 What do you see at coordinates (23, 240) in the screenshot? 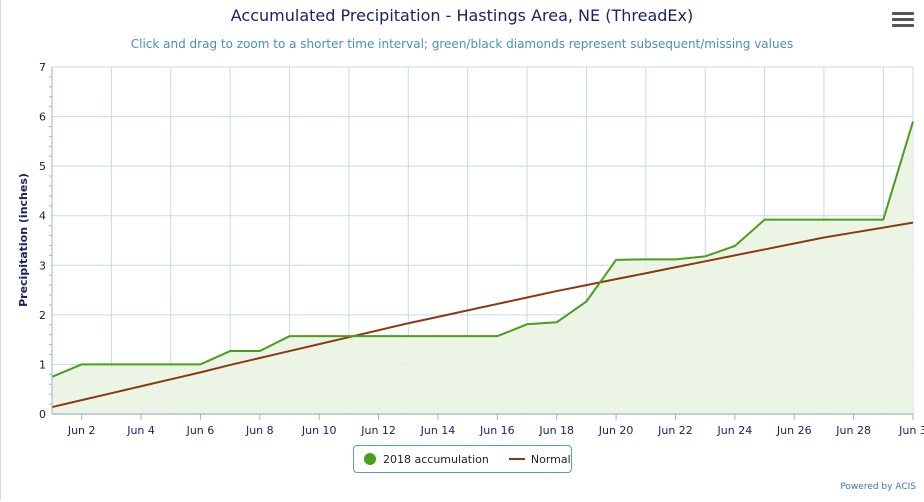
I see `y-axis-label: Precipitation (inches)` at bounding box center [23, 240].